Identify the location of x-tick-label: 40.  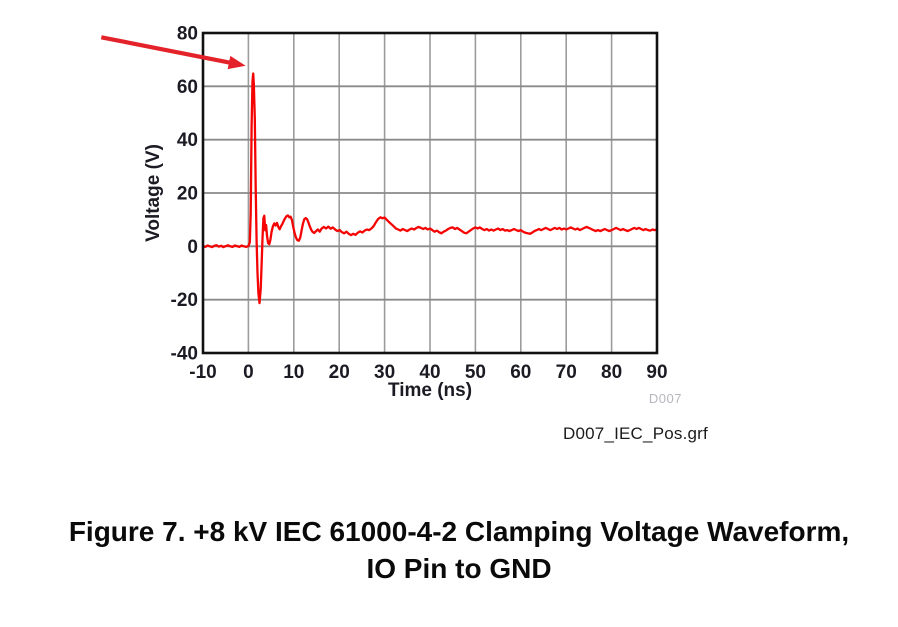
(429, 372).